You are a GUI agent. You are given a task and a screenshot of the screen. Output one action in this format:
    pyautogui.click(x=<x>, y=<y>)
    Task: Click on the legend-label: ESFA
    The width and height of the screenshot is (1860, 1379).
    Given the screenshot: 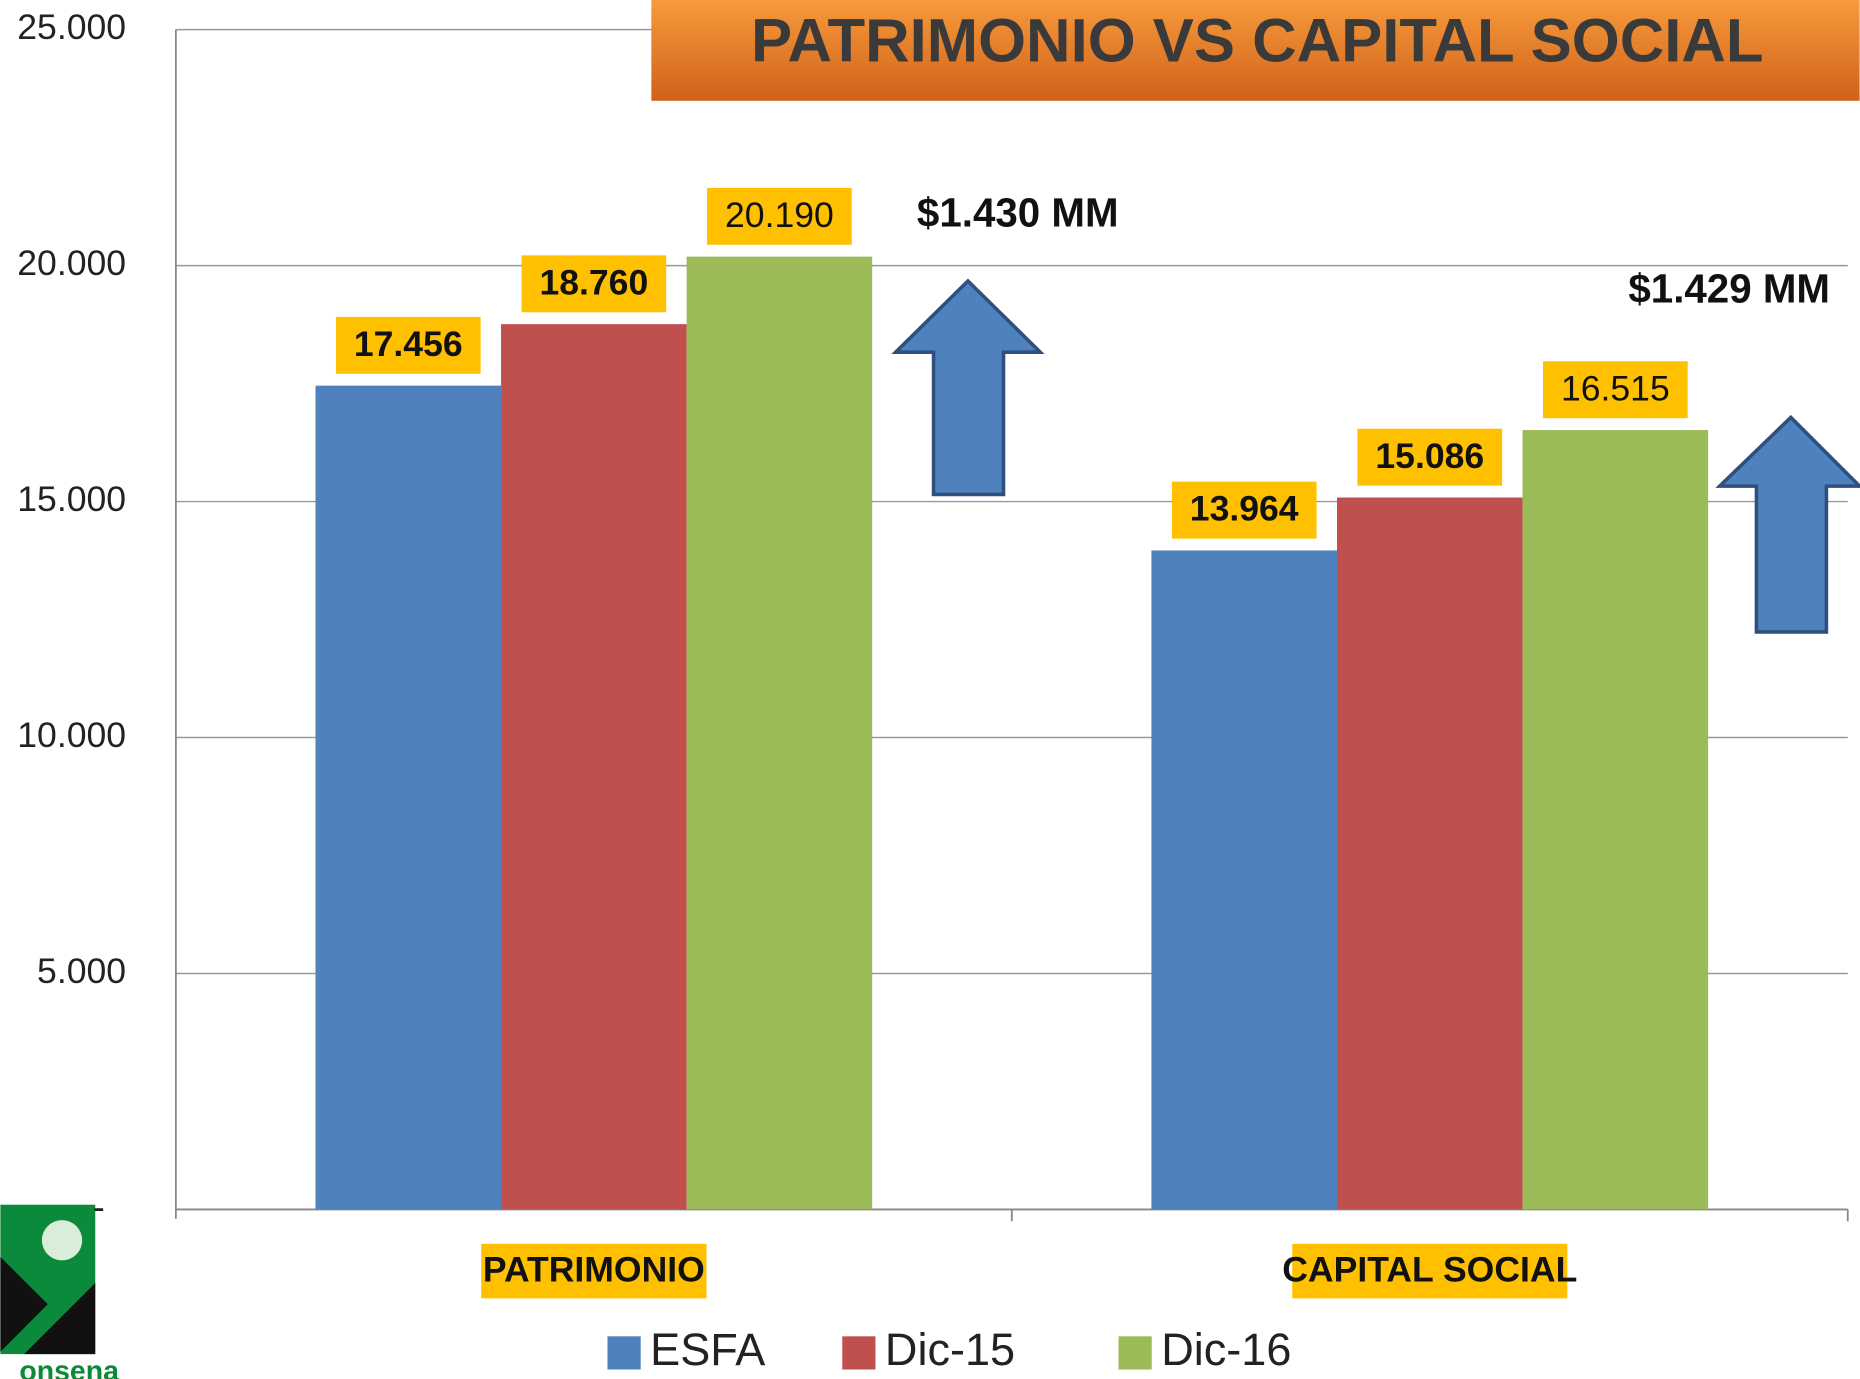 What is the action you would take?
    pyautogui.click(x=707, y=1349)
    